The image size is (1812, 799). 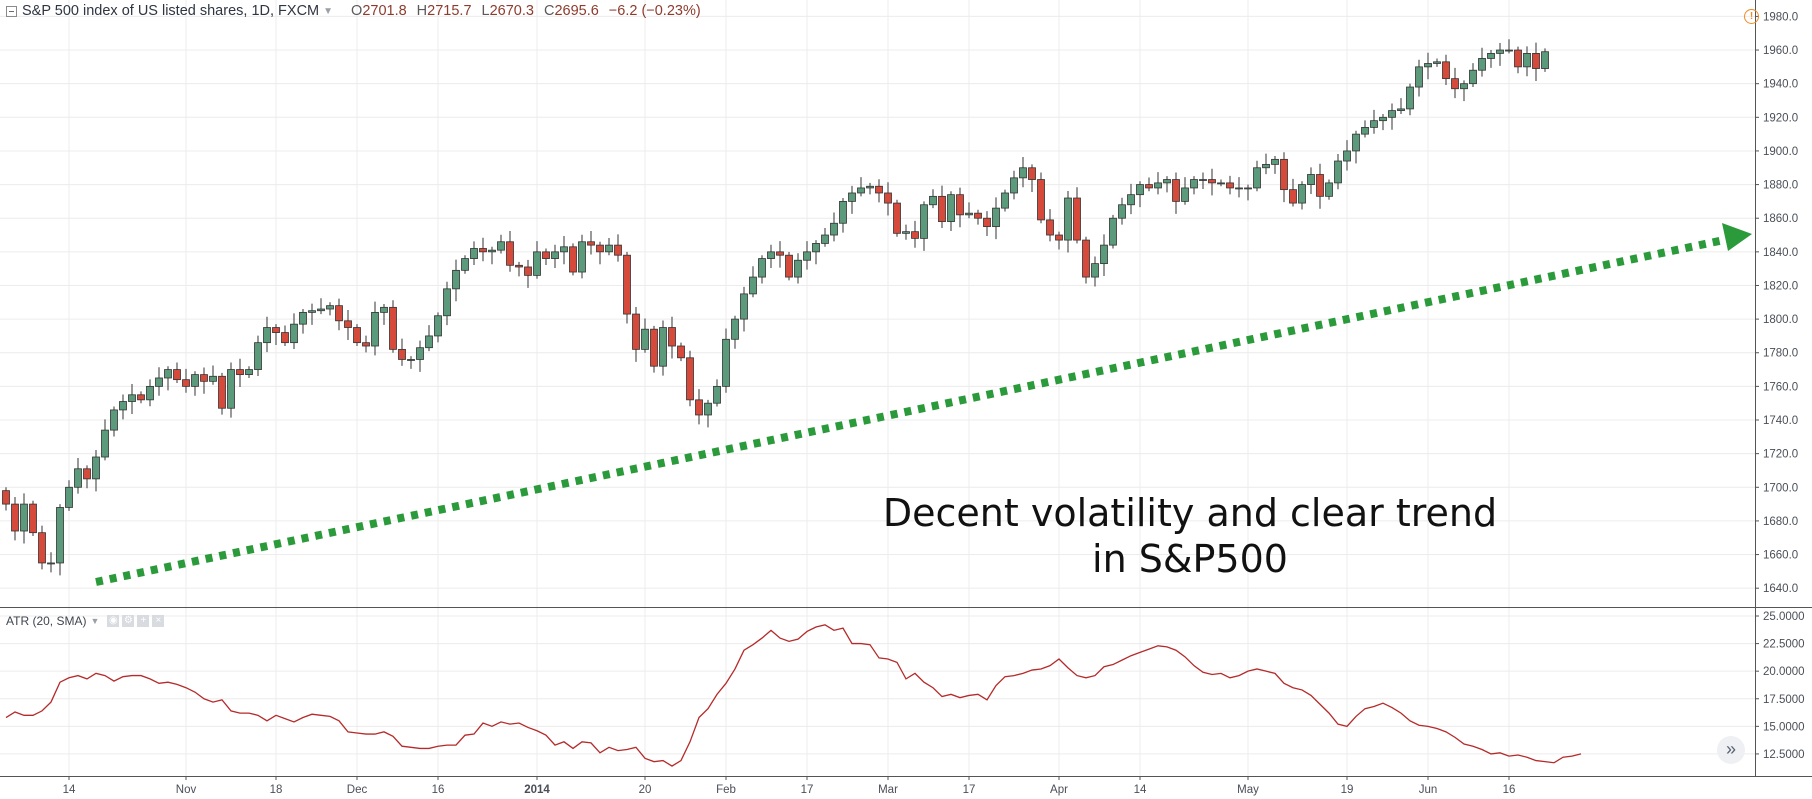 I want to click on gear-icon: ⚙, so click(x=128, y=621).